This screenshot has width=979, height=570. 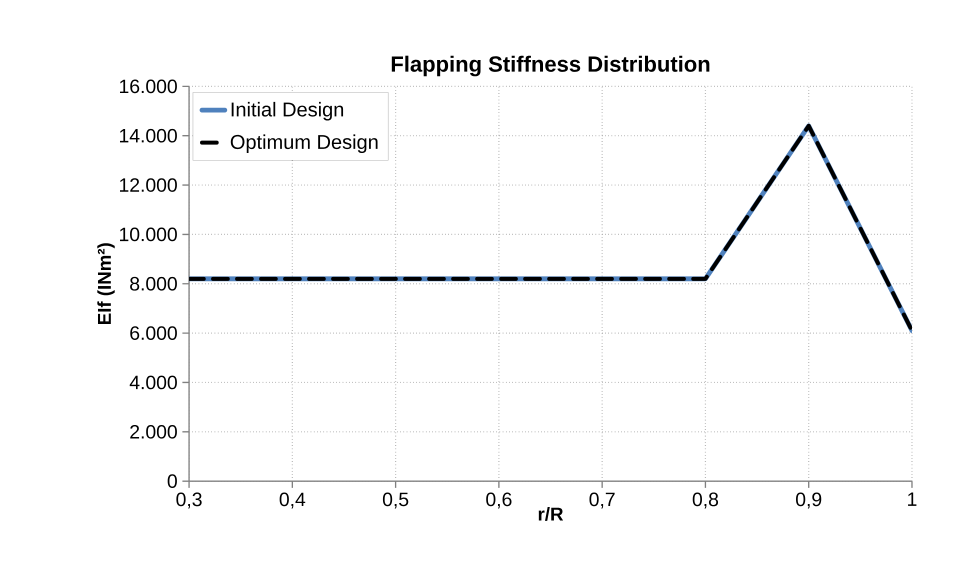 I want to click on x-tick-label: 0,9, so click(x=809, y=500).